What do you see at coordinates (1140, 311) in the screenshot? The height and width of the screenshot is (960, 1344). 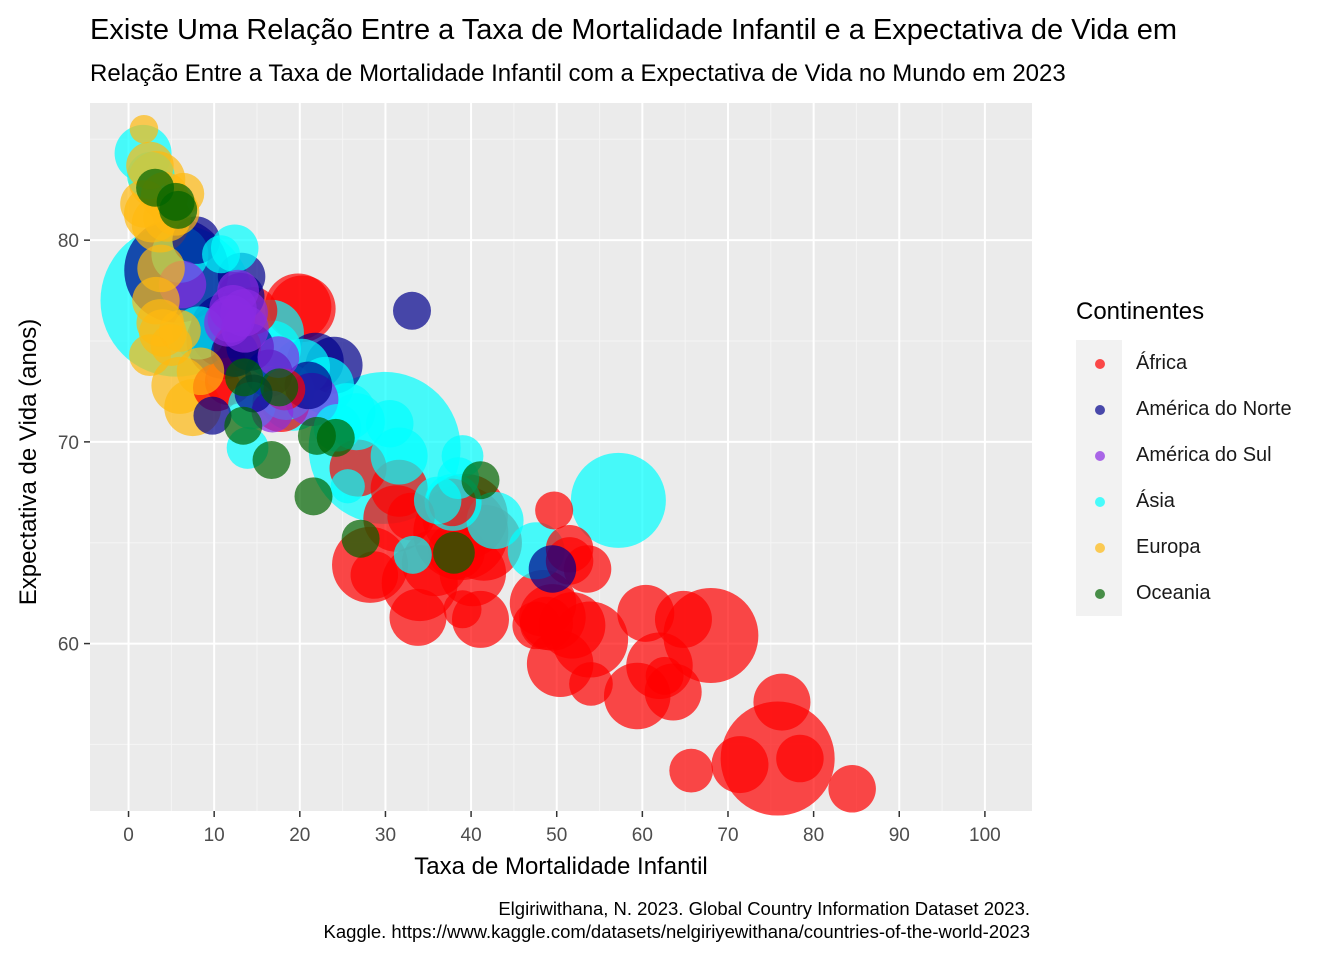 I see `legend-title: Continentes` at bounding box center [1140, 311].